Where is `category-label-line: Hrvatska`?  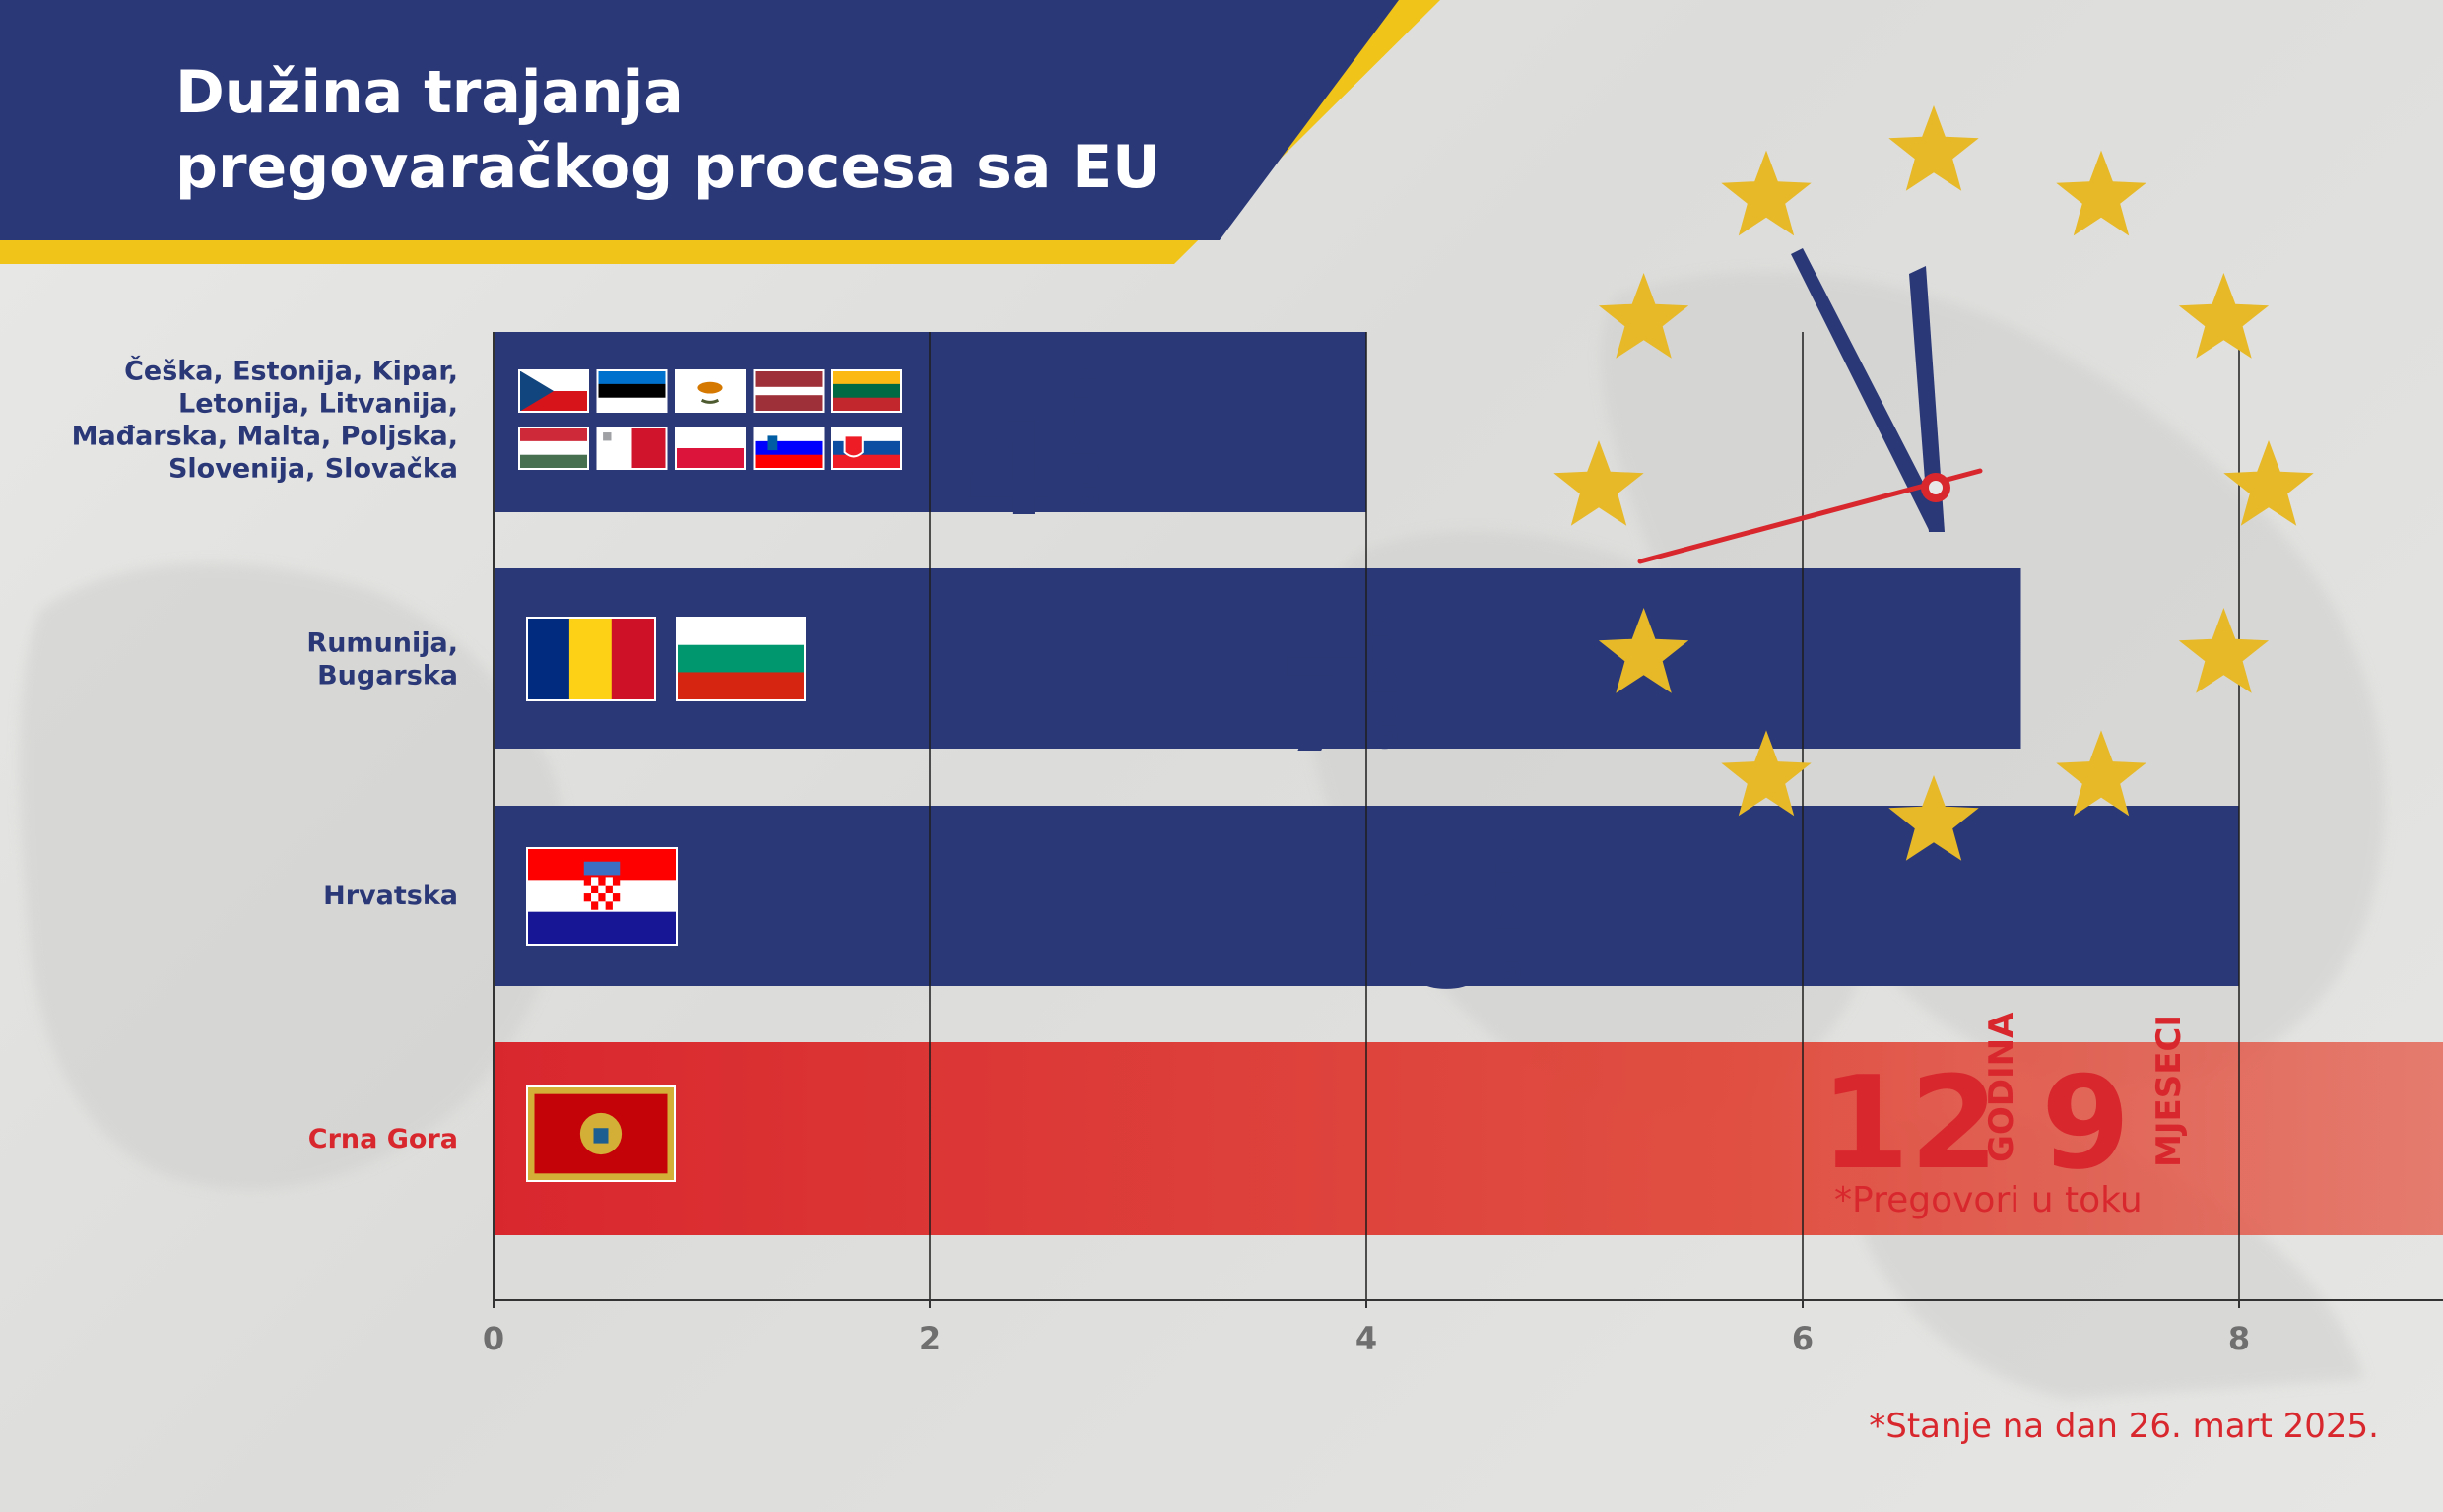 category-label-line: Hrvatska is located at coordinates (390, 896).